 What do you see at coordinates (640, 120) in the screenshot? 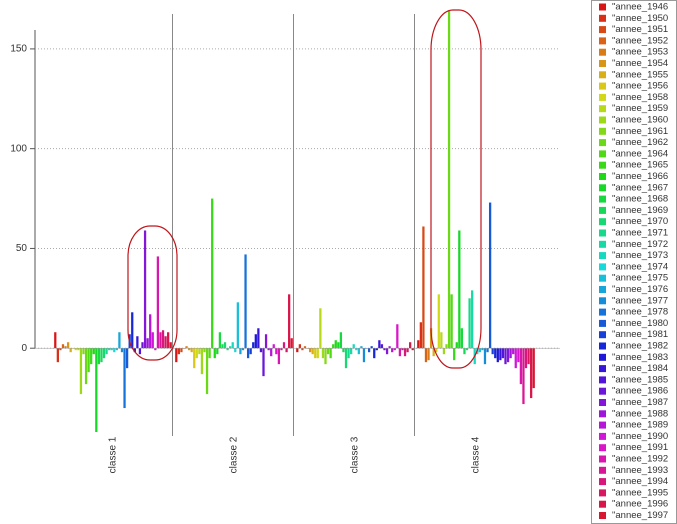
I see `legend-label: "annee_1960` at bounding box center [640, 120].